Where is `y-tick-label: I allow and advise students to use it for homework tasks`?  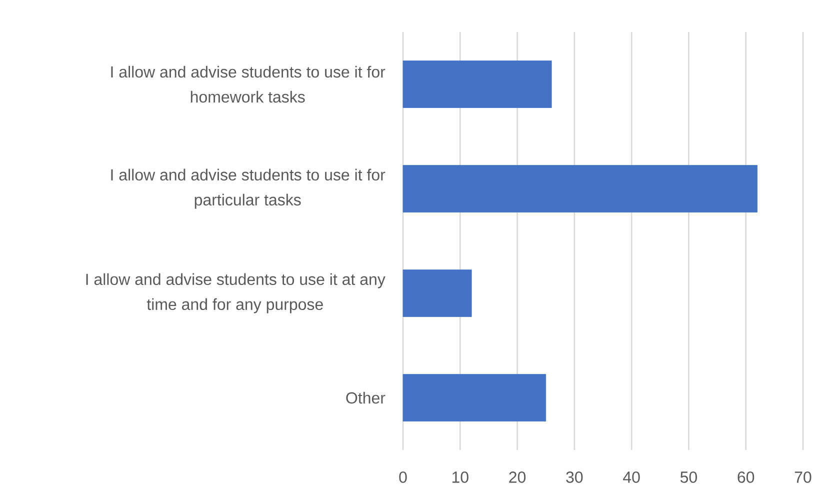 y-tick-label: I allow and advise students to use it for homework tasks is located at coordinates (248, 84).